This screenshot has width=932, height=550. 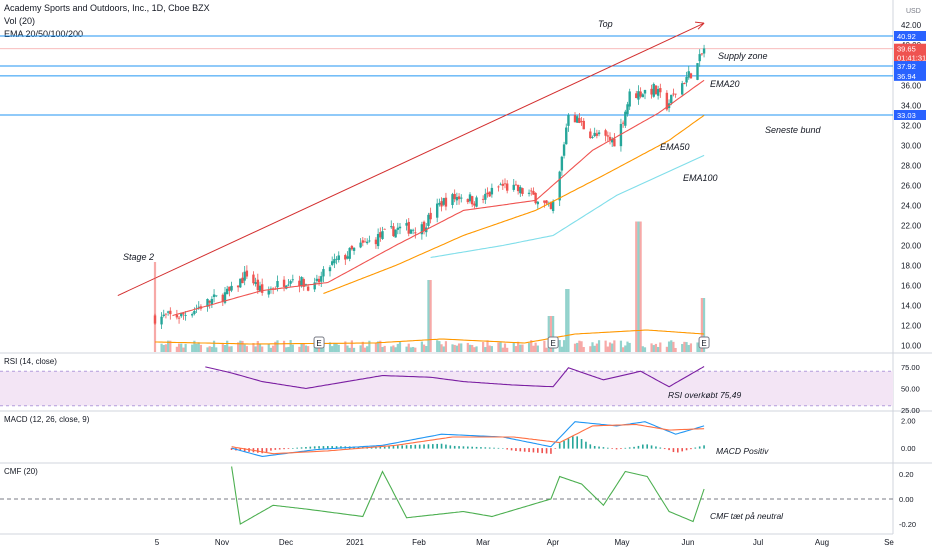 What do you see at coordinates (911, 165) in the screenshot?
I see `price-tick: 28.00` at bounding box center [911, 165].